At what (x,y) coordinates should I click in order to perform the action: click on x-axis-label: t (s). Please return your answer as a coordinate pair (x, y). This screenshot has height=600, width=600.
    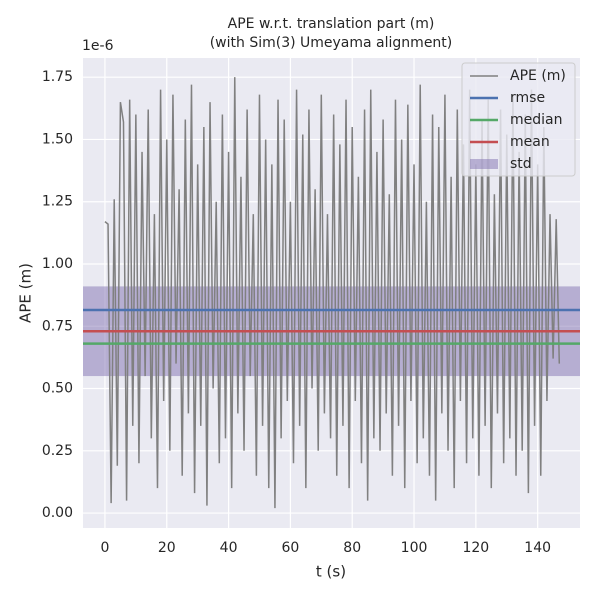
    Looking at the image, I should click on (331, 572).